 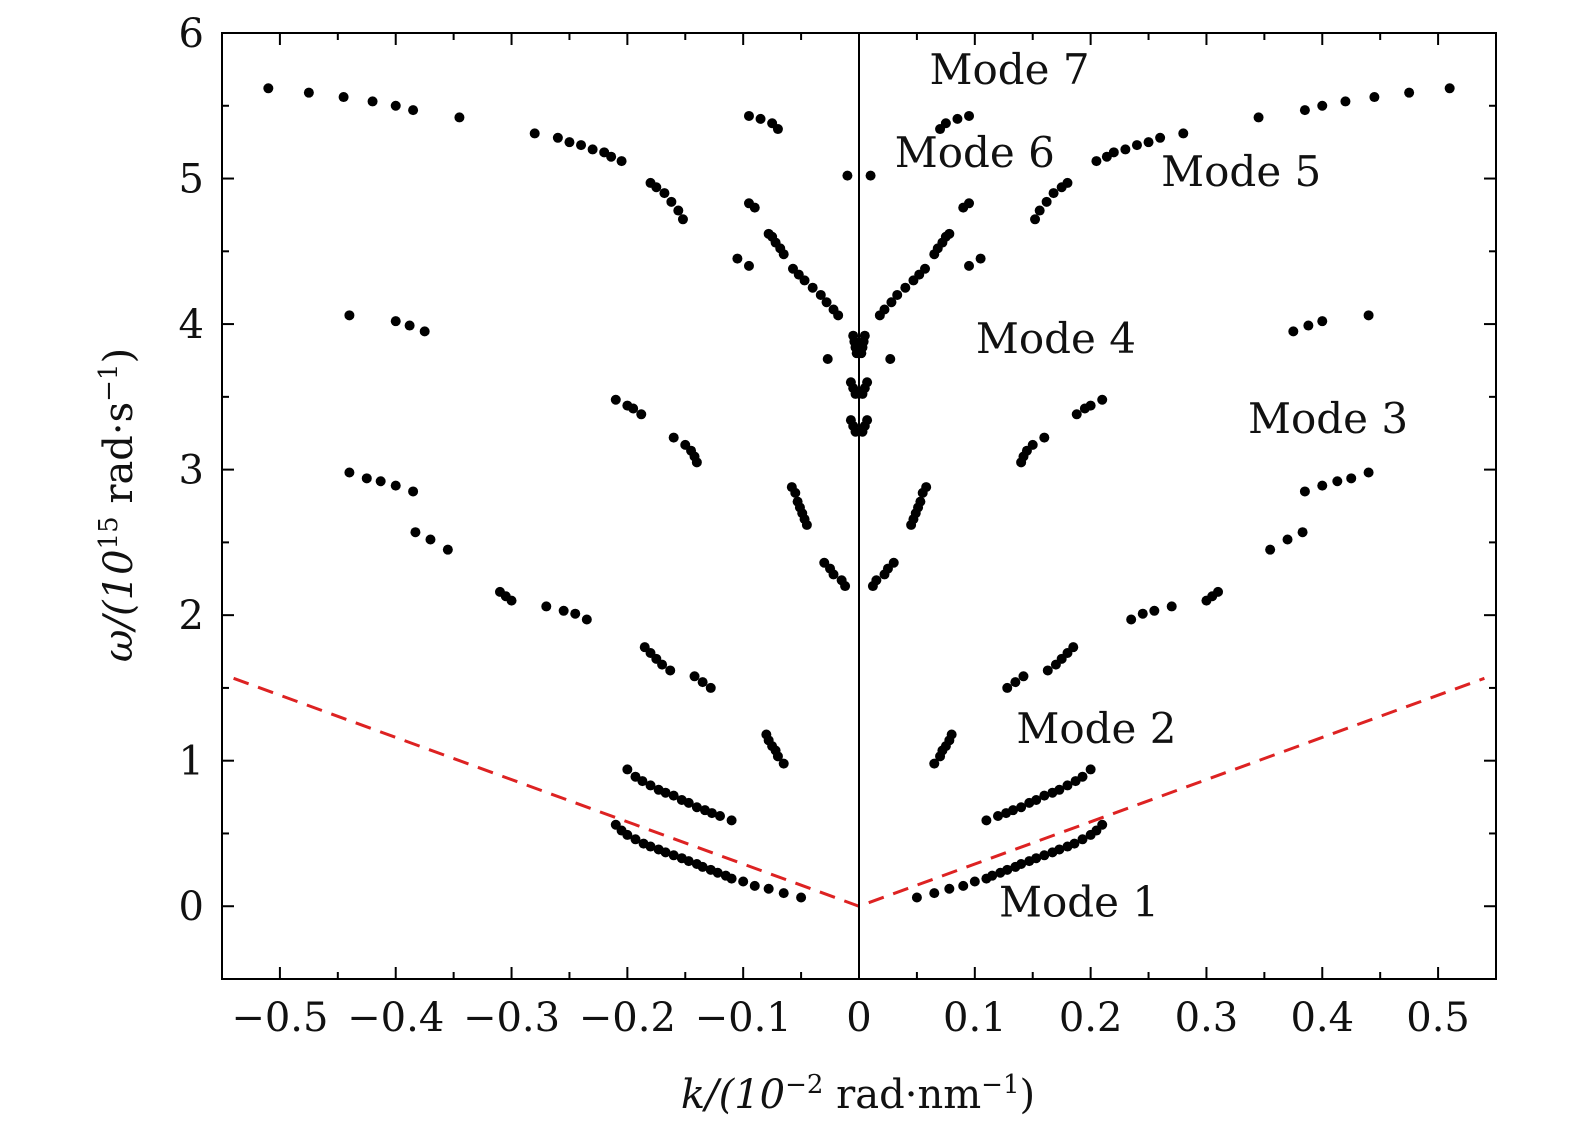 What do you see at coordinates (1207, 1018) in the screenshot?
I see `x-tick-label: 0.3` at bounding box center [1207, 1018].